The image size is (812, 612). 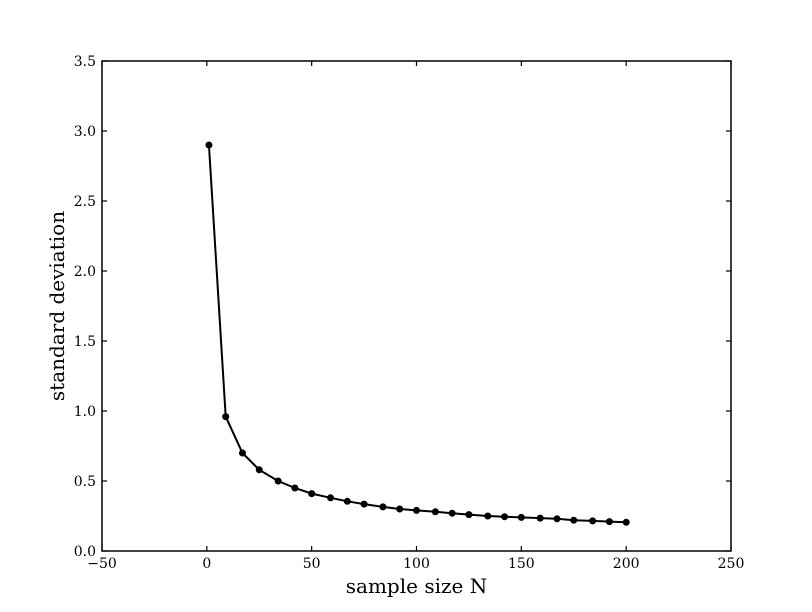 What do you see at coordinates (312, 564) in the screenshot?
I see `x-tick-label: 50` at bounding box center [312, 564].